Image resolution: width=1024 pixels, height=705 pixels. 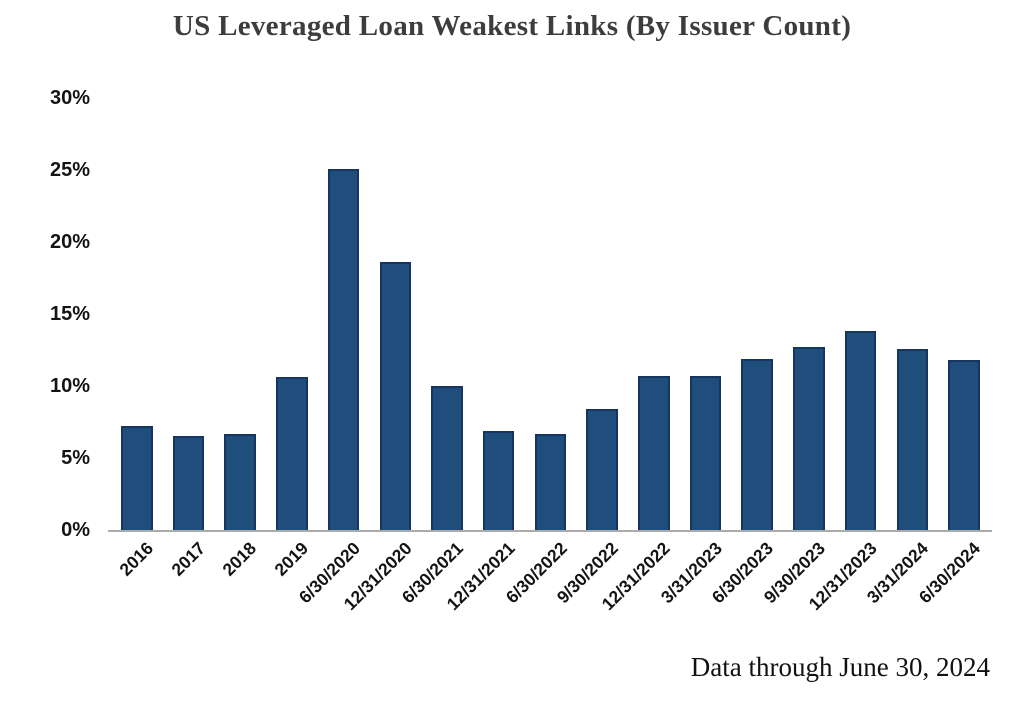 I want to click on y-axis-tick-label: 20%, so click(x=69, y=242).